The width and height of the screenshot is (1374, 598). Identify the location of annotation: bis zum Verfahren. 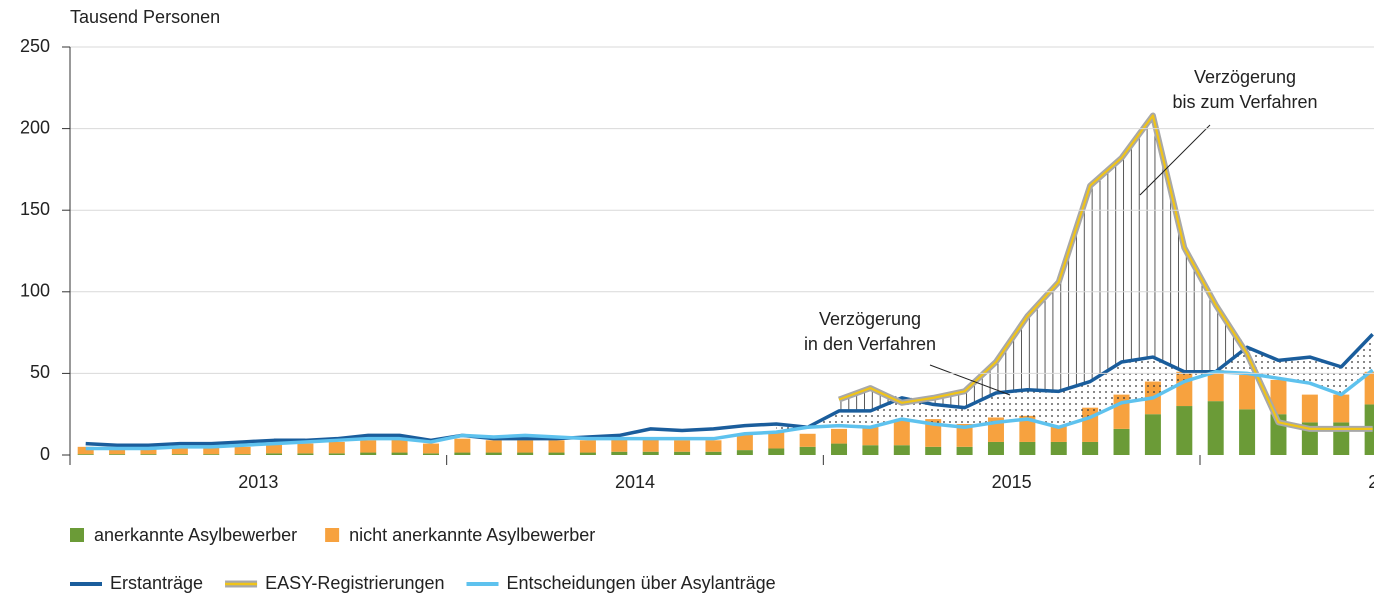
(1244, 102).